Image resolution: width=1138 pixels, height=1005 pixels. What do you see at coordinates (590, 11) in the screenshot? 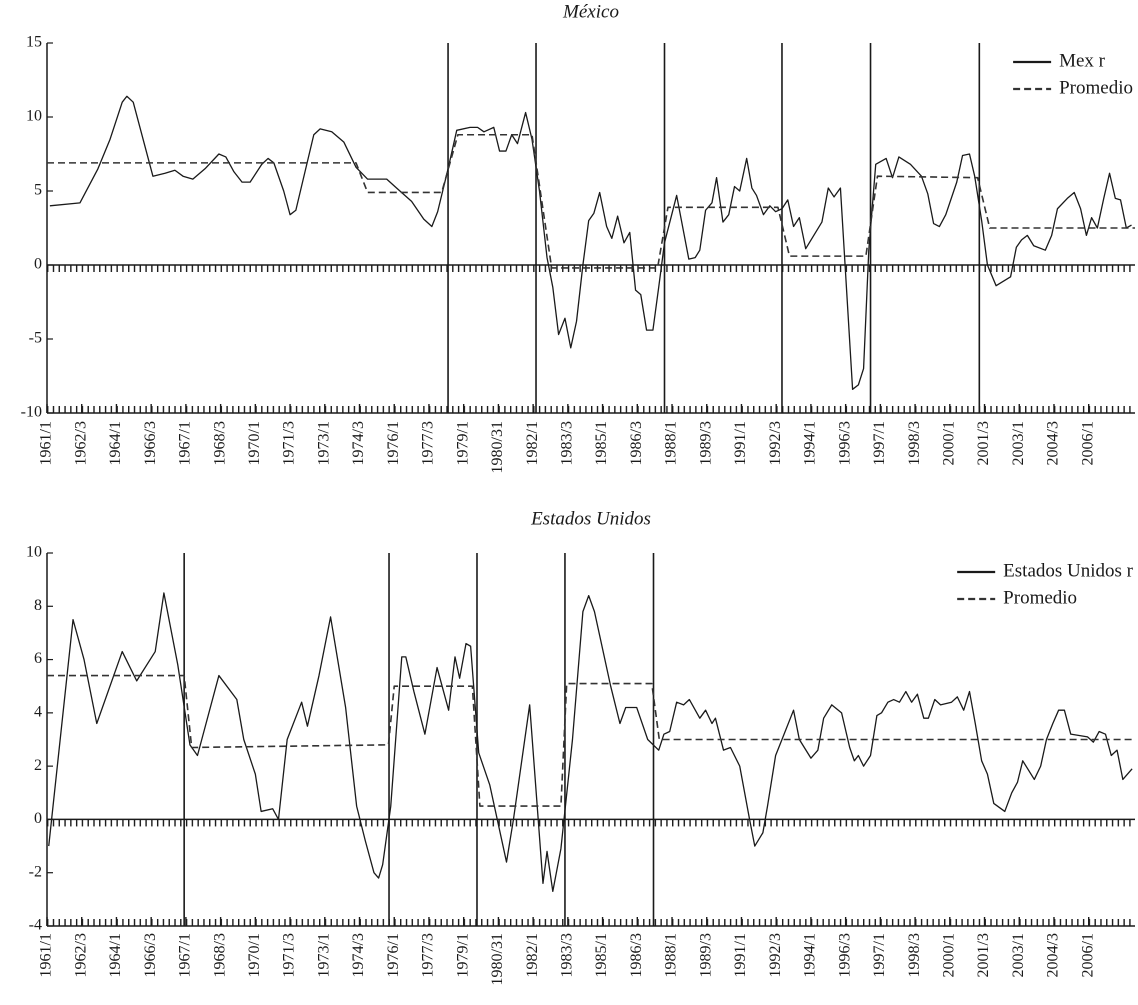
I see `chart-title: México` at bounding box center [590, 11].